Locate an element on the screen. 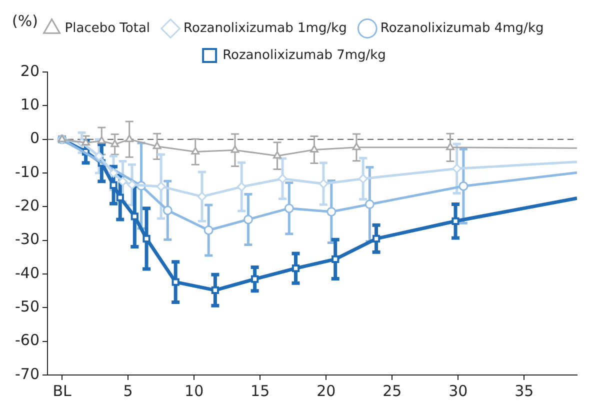 The width and height of the screenshot is (595, 412). y-tick-label: -70 is located at coordinates (27, 373).